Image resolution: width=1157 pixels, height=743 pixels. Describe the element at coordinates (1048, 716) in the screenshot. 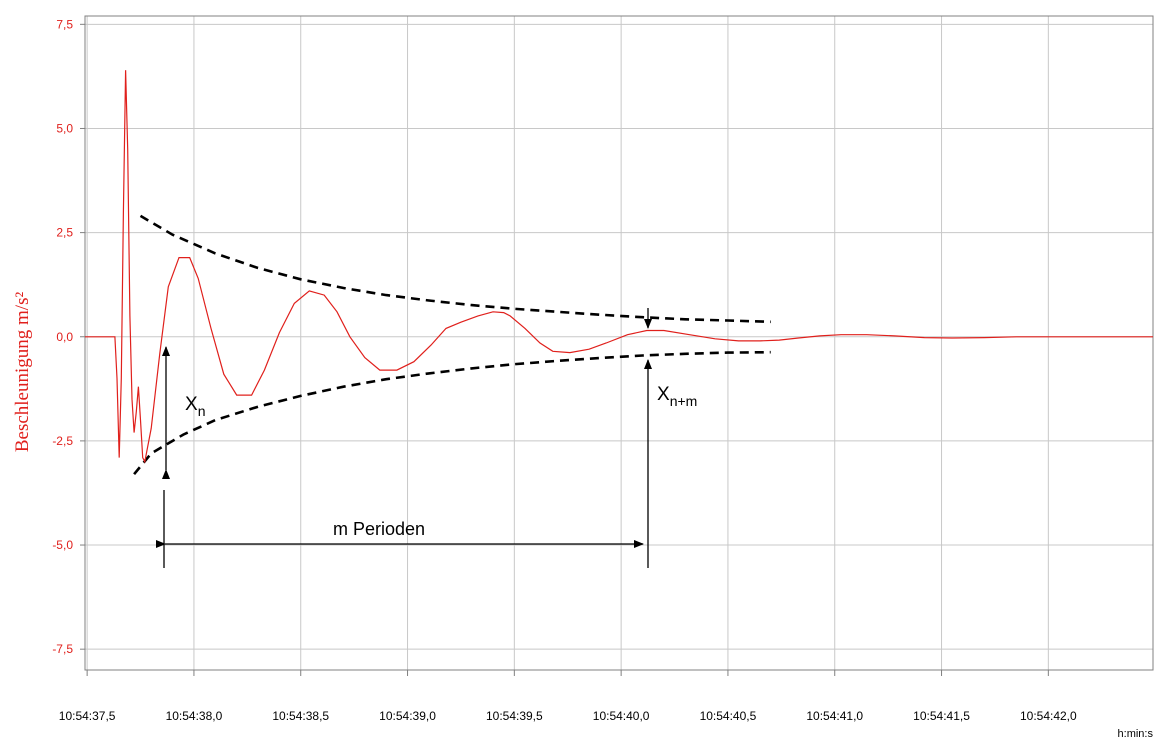

I see `x-tick-label: 10:54:42,0` at that location.